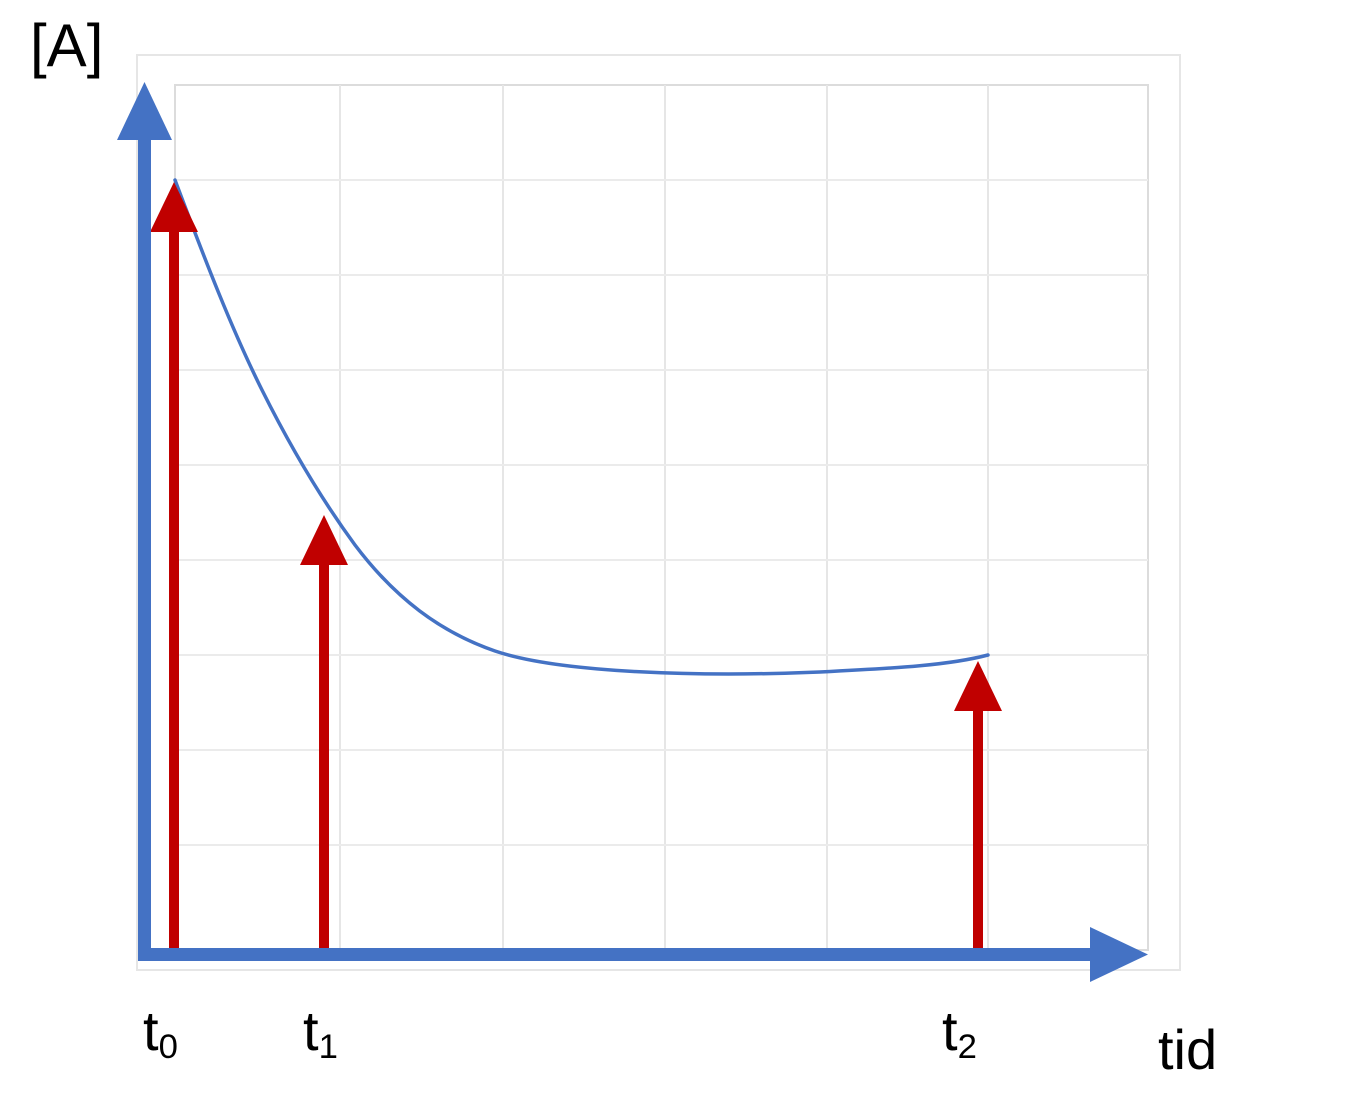 The height and width of the screenshot is (1104, 1348). I want to click on x-tick-label-t1-sub: 1, so click(328, 1046).